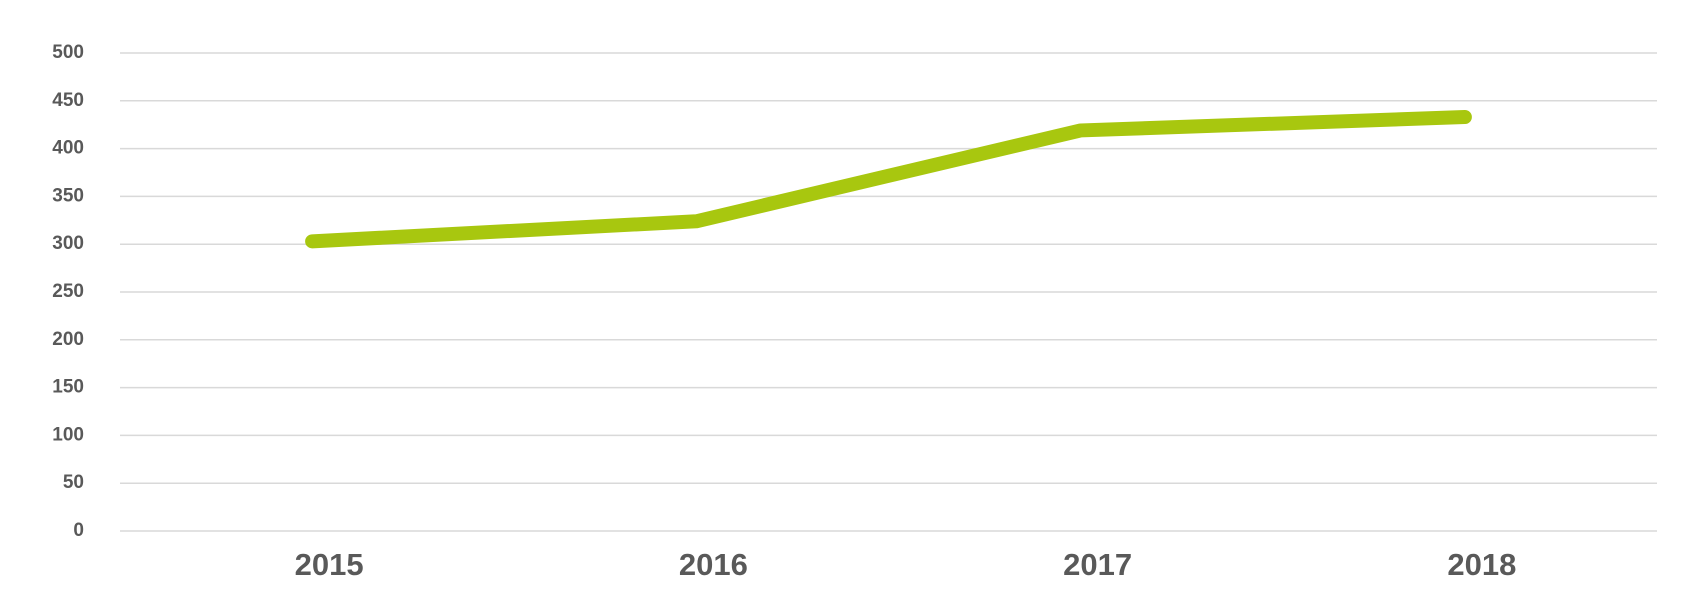 The image size is (1700, 613). Describe the element at coordinates (68, 52) in the screenshot. I see `y-tick-label: 500` at that location.